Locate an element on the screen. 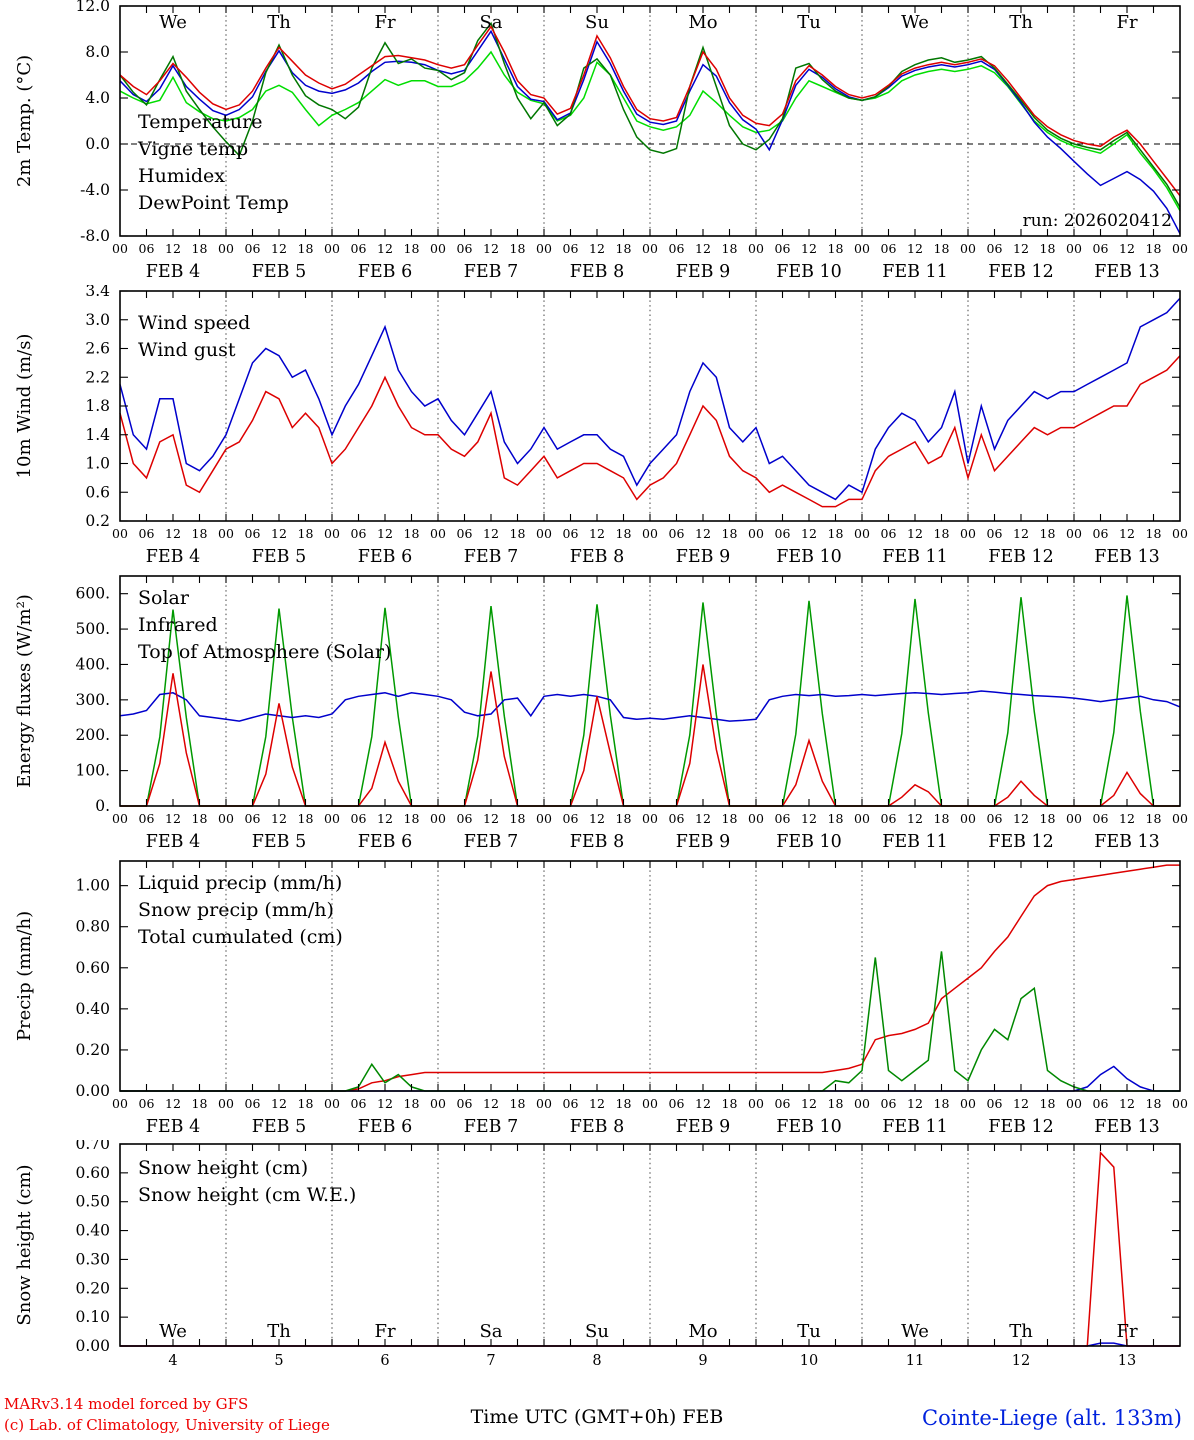 This screenshot has width=1194, height=1440. y-tick-label: 0.40 is located at coordinates (92, 1009).